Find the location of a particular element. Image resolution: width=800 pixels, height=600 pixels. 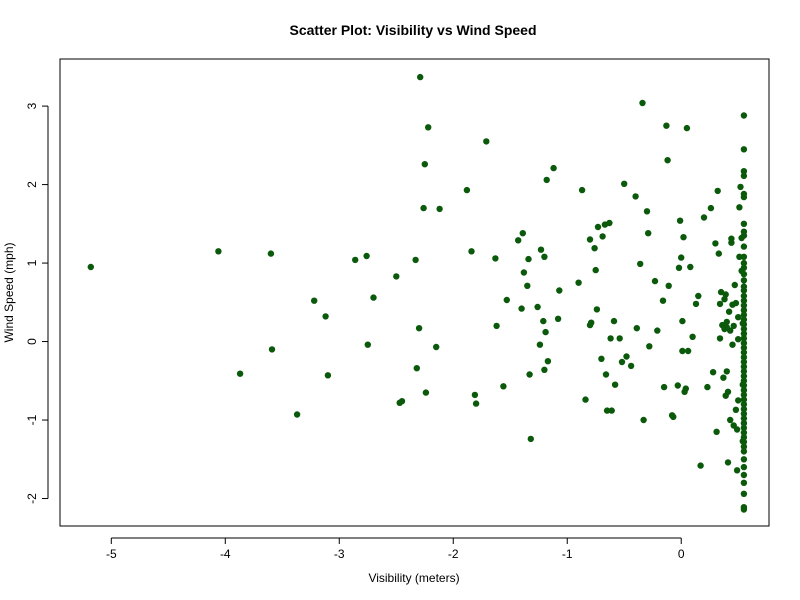

y-tick-label: -2 is located at coordinates (32, 498).